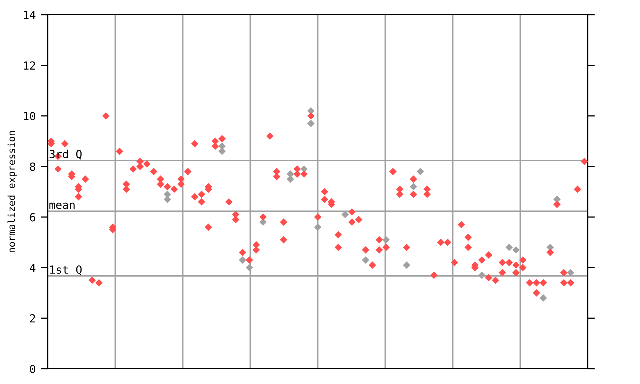  What do you see at coordinates (30, 66) in the screenshot?
I see `y-tick-label: 12` at bounding box center [30, 66].